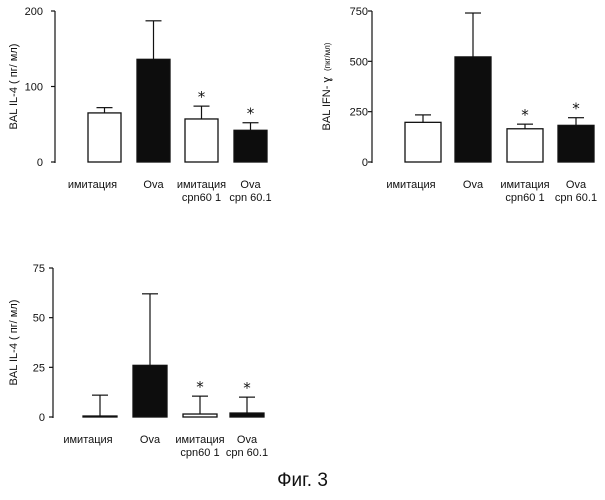 The width and height of the screenshot is (605, 500). What do you see at coordinates (39, 319) in the screenshot?
I see `y-tick-label: 50` at bounding box center [39, 319].